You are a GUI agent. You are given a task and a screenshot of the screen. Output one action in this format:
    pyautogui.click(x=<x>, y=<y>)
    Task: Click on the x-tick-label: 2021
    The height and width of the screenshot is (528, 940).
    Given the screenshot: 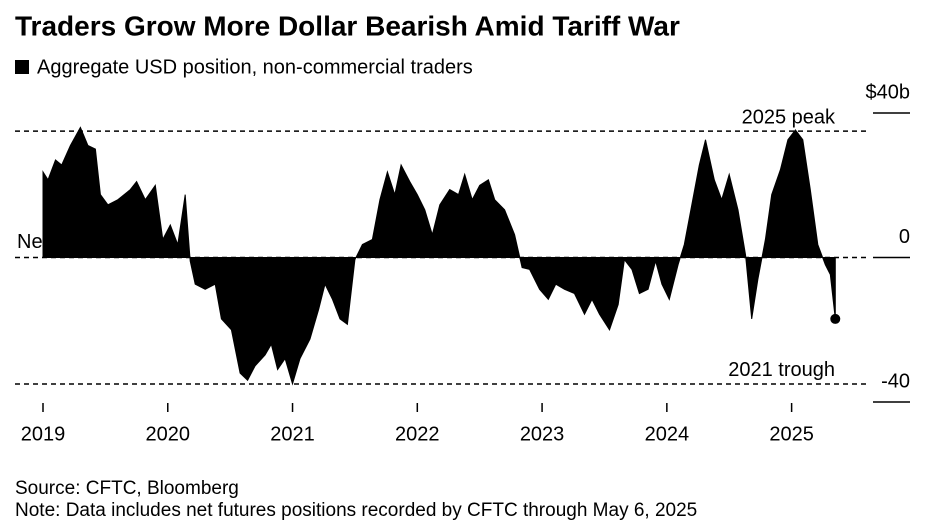 What is the action you would take?
    pyautogui.click(x=292, y=434)
    